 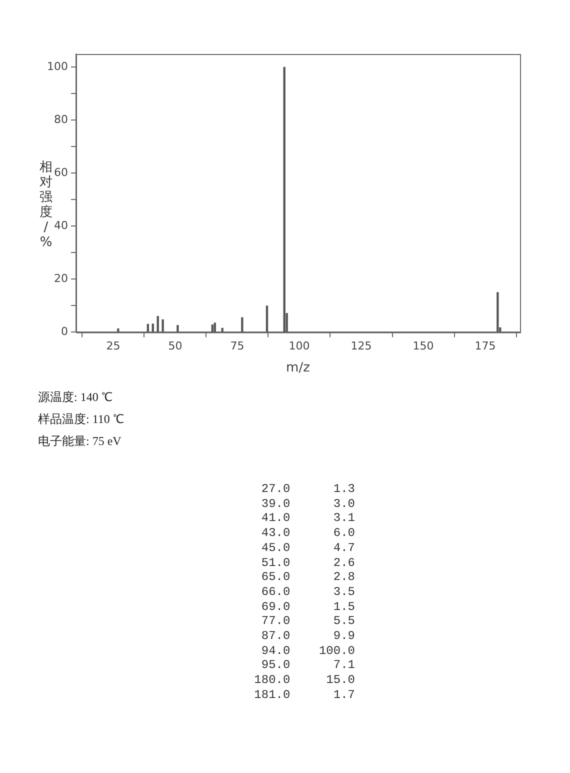 I want to click on y-tick-label: 40, so click(x=61, y=225).